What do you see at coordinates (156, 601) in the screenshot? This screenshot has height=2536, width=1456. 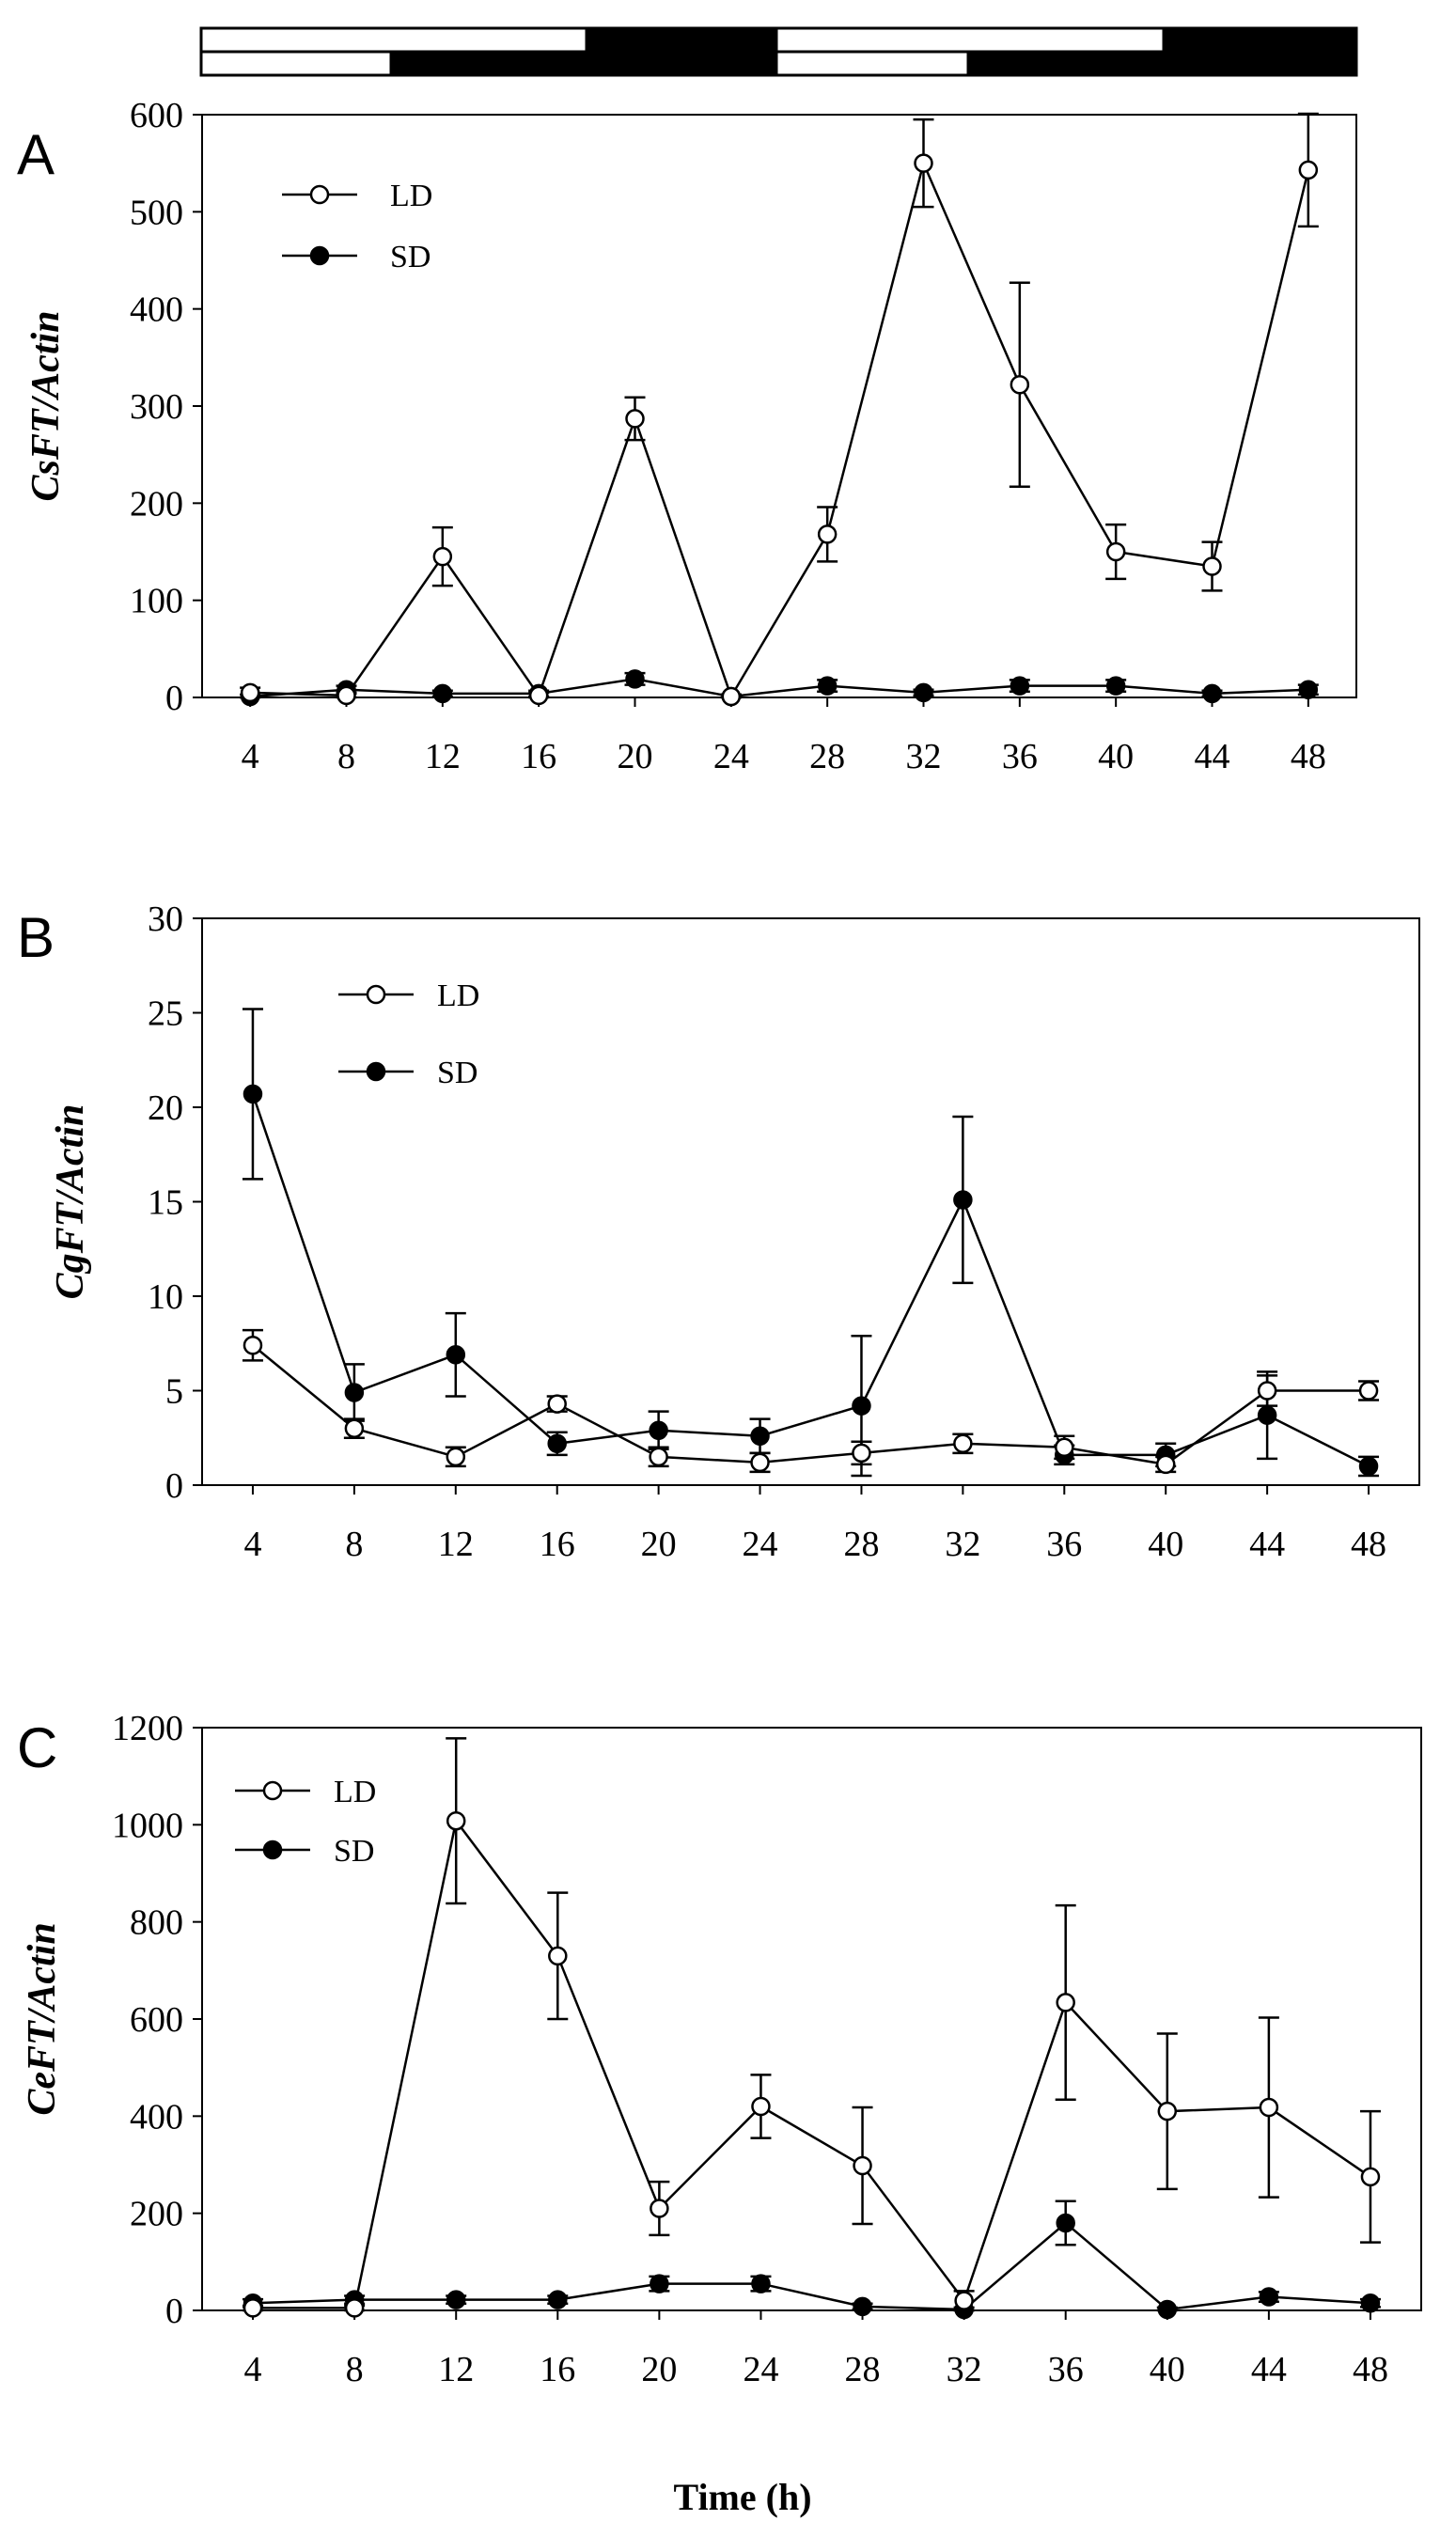 I see `y-tick-label: 100` at bounding box center [156, 601].